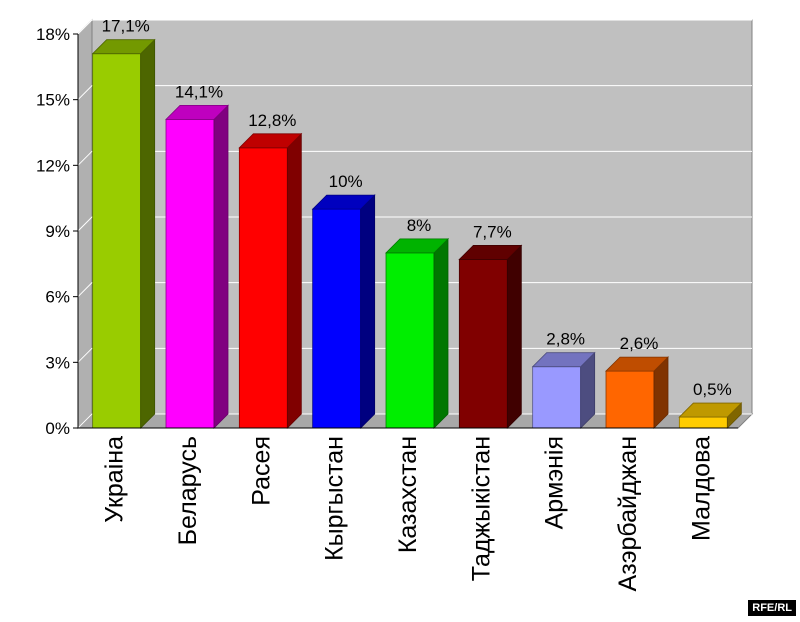 The width and height of the screenshot is (800, 622). I want to click on bar-value-label: 14,1%, so click(199, 91).